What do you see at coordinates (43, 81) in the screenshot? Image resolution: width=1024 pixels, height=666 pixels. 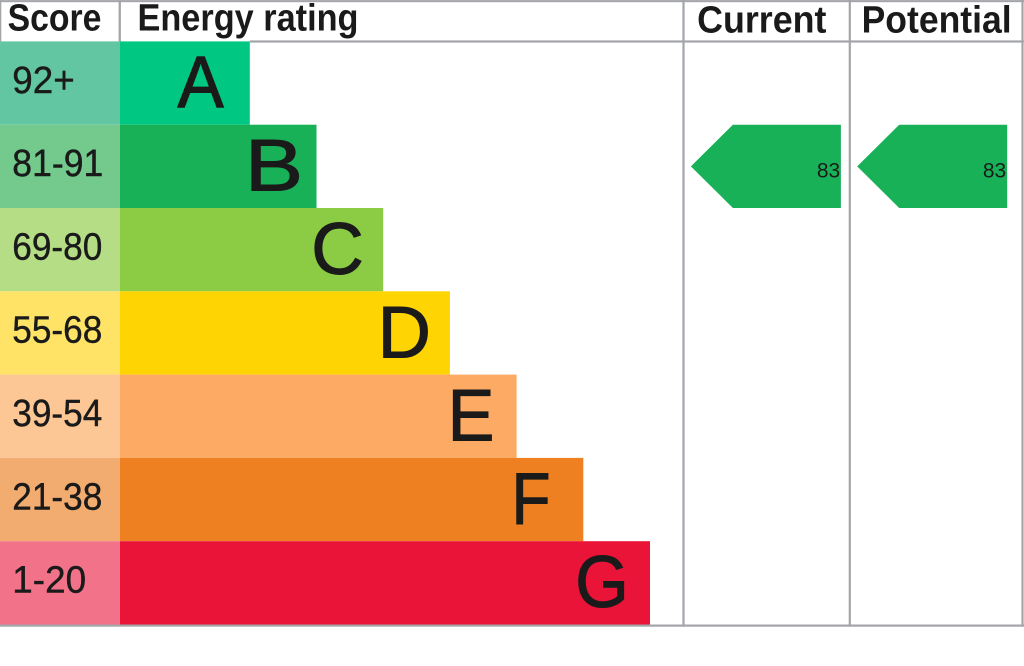 I see `svg-text: 92+` at bounding box center [43, 81].